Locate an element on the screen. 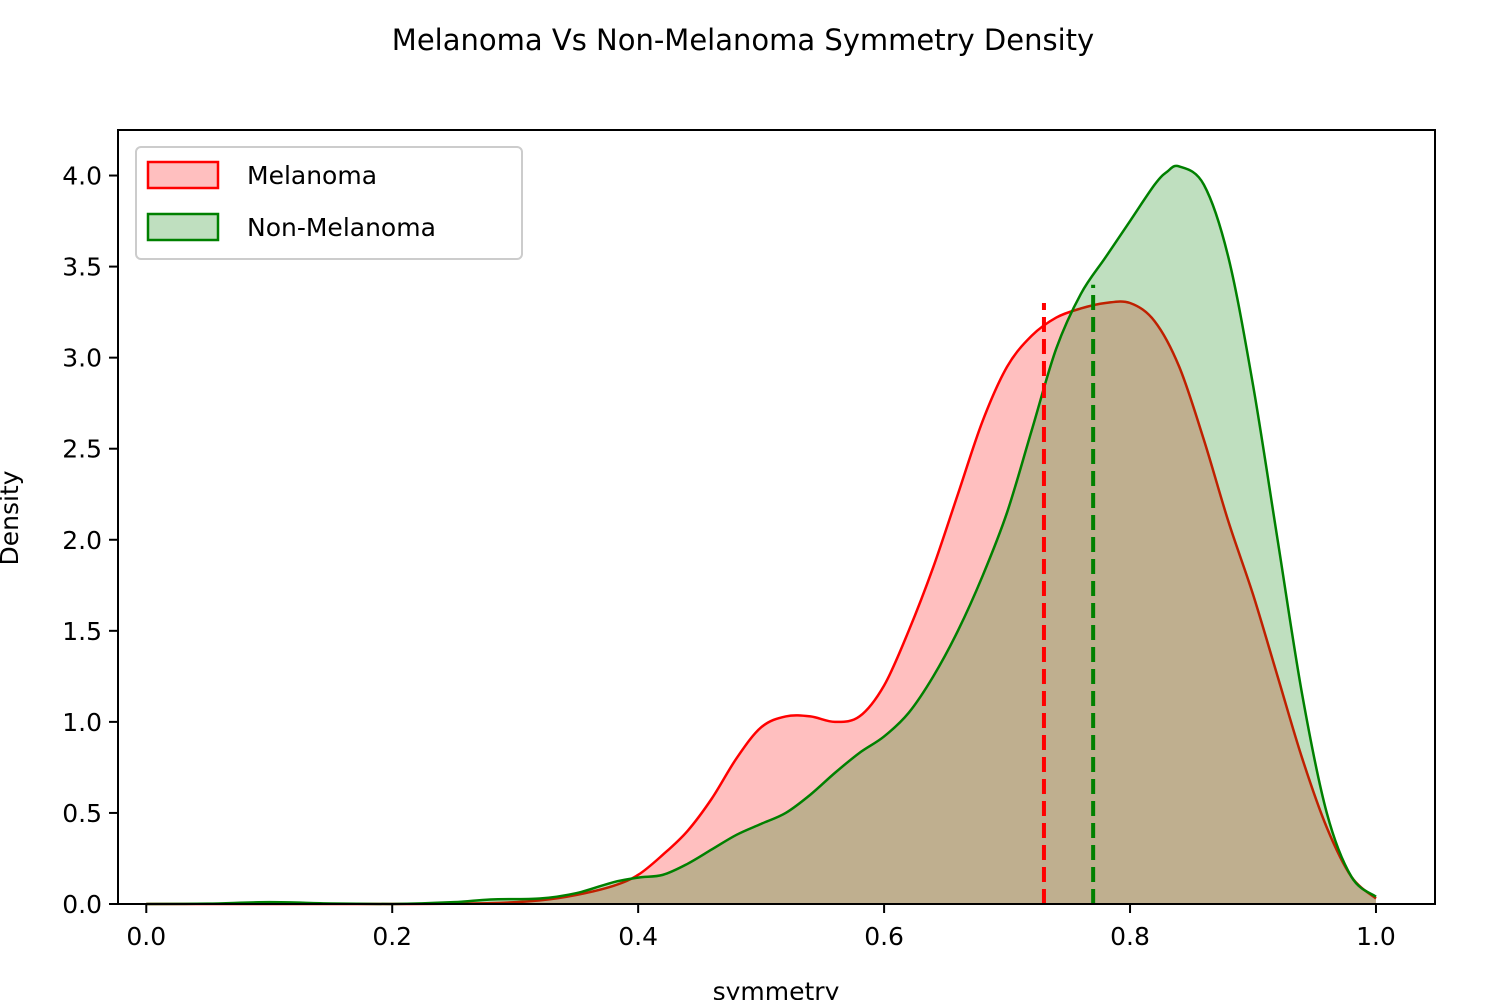 This screenshot has width=1500, height=1004. x-tick-label: 0.6 is located at coordinates (884, 936).